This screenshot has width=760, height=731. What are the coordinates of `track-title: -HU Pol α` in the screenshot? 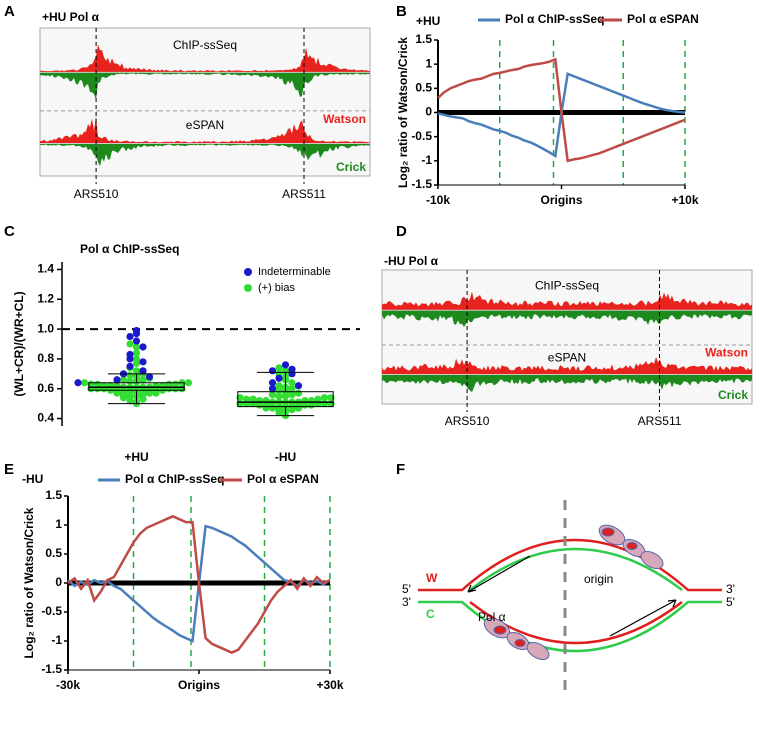 It's located at (411, 261).